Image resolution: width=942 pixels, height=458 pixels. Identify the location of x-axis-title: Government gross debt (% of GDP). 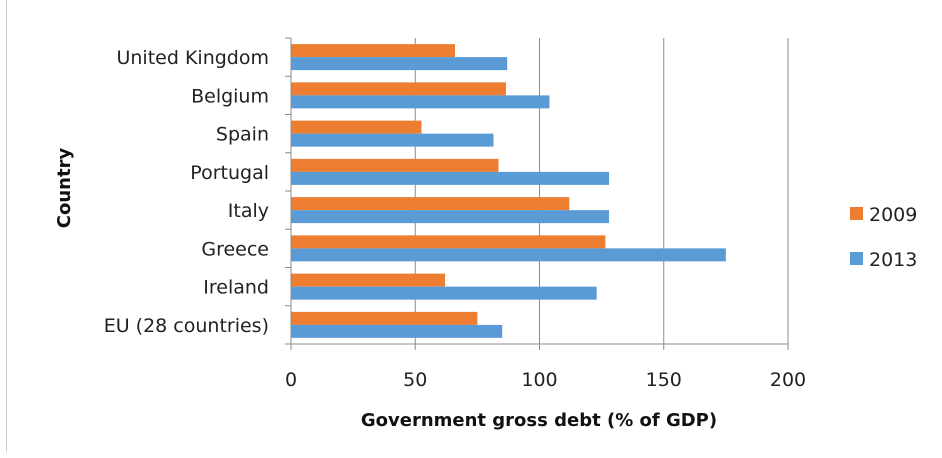
(539, 420).